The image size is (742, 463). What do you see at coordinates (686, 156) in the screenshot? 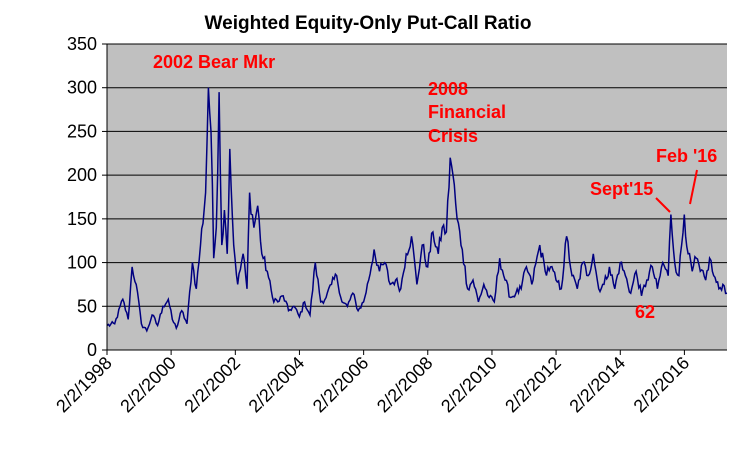
I see `annotation-feb16: Feb '16` at bounding box center [686, 156].